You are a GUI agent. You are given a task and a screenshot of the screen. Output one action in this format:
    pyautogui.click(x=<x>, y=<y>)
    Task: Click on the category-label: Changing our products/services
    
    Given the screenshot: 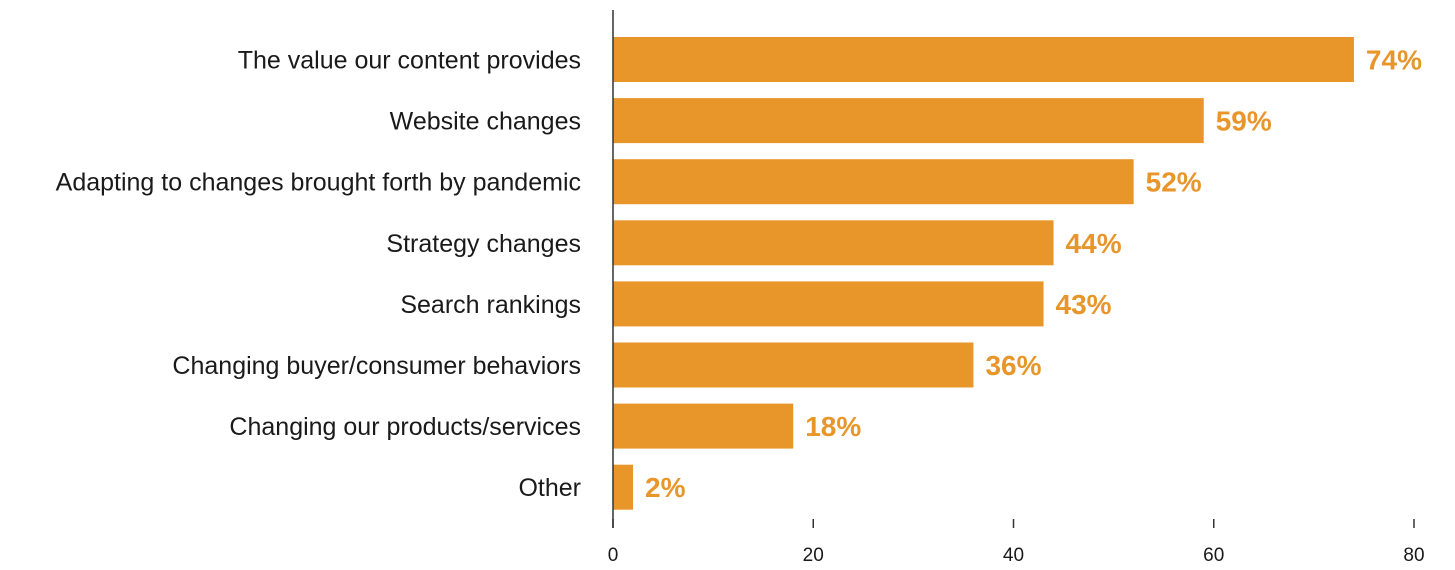 What is the action you would take?
    pyautogui.click(x=405, y=427)
    